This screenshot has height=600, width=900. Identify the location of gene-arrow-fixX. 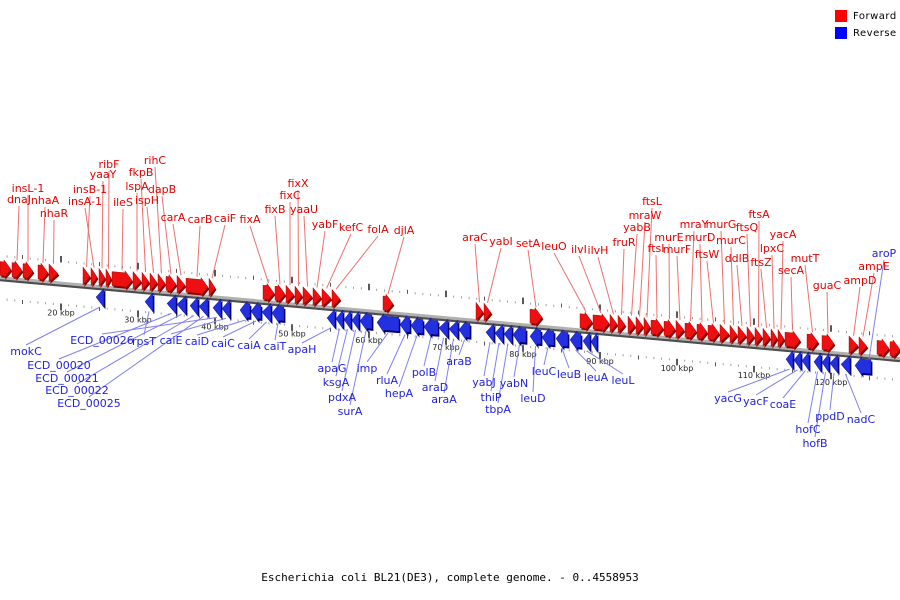
(298, 295).